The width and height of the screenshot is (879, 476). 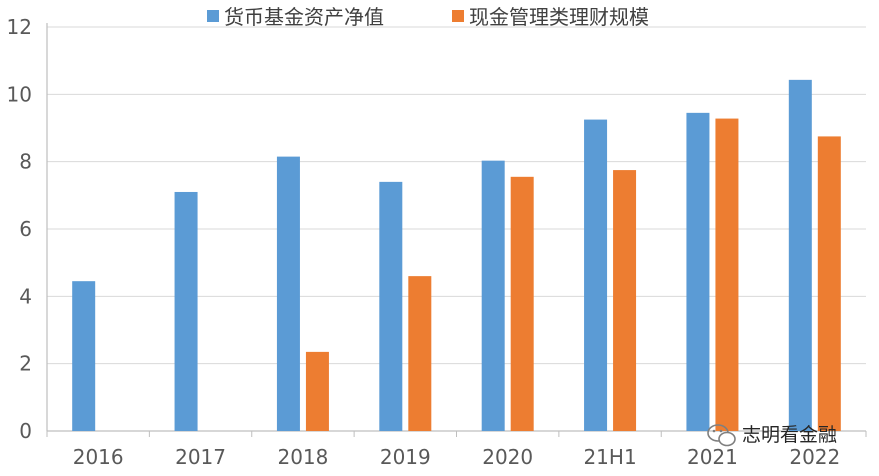 What do you see at coordinates (84, 356) in the screenshot?
I see `bar-money-fund-2016` at bounding box center [84, 356].